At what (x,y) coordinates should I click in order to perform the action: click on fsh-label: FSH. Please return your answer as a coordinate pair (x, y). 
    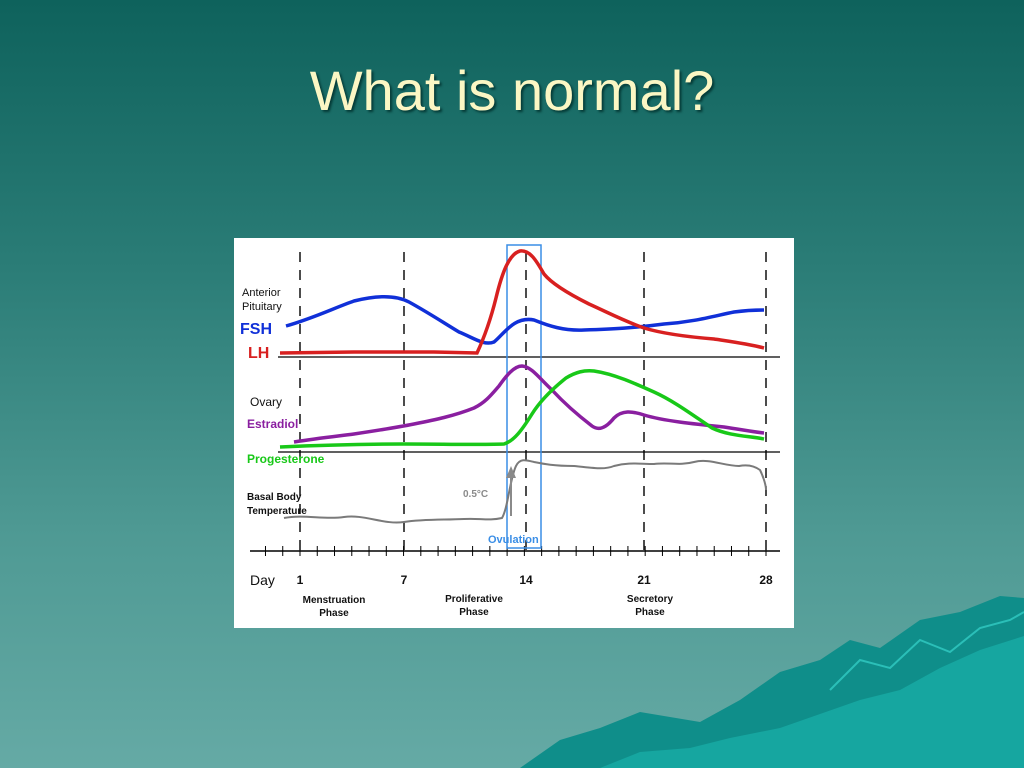
    Looking at the image, I should click on (256, 329).